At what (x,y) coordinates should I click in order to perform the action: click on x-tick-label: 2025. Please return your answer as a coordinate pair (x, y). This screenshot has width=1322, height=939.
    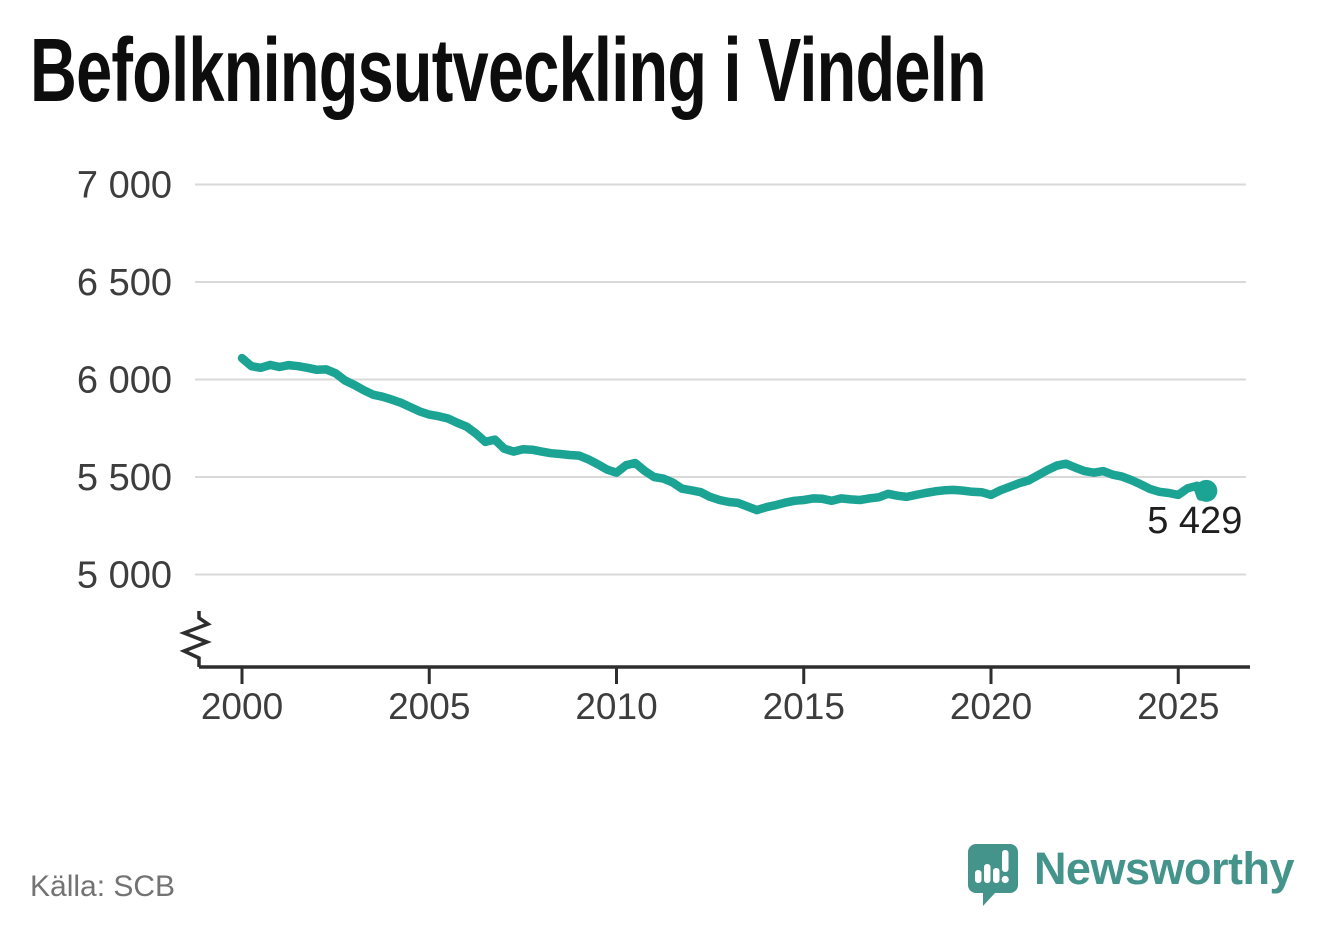
    Looking at the image, I should click on (1178, 706).